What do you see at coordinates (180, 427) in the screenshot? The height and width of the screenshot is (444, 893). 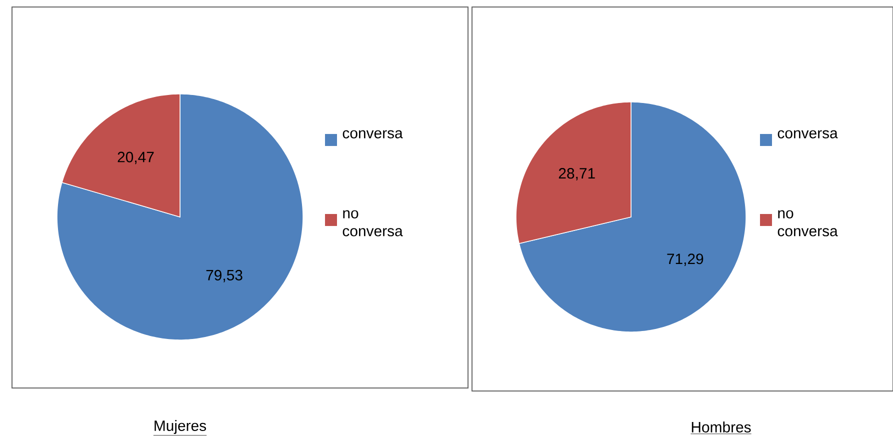 I see `text: Mujeres` at bounding box center [180, 427].